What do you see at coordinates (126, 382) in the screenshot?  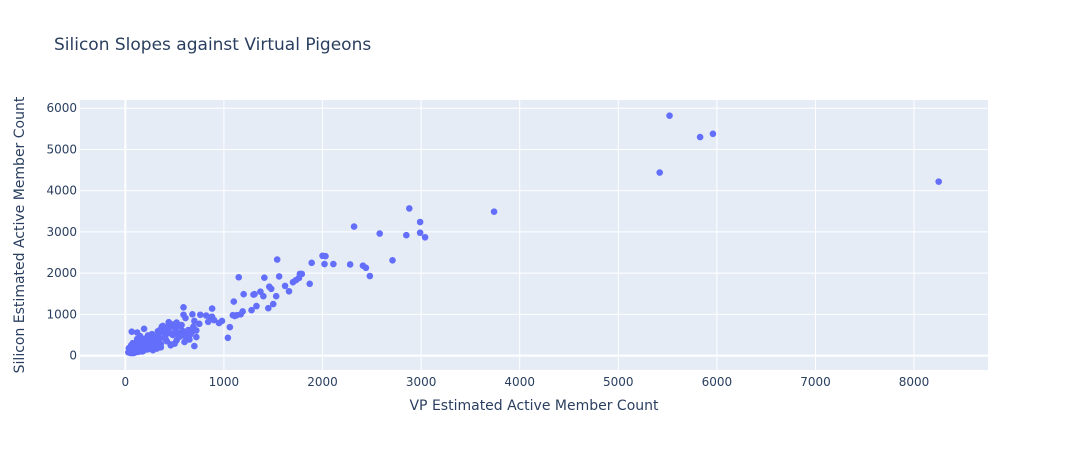 I see `x-tick-label: 0` at bounding box center [126, 382].